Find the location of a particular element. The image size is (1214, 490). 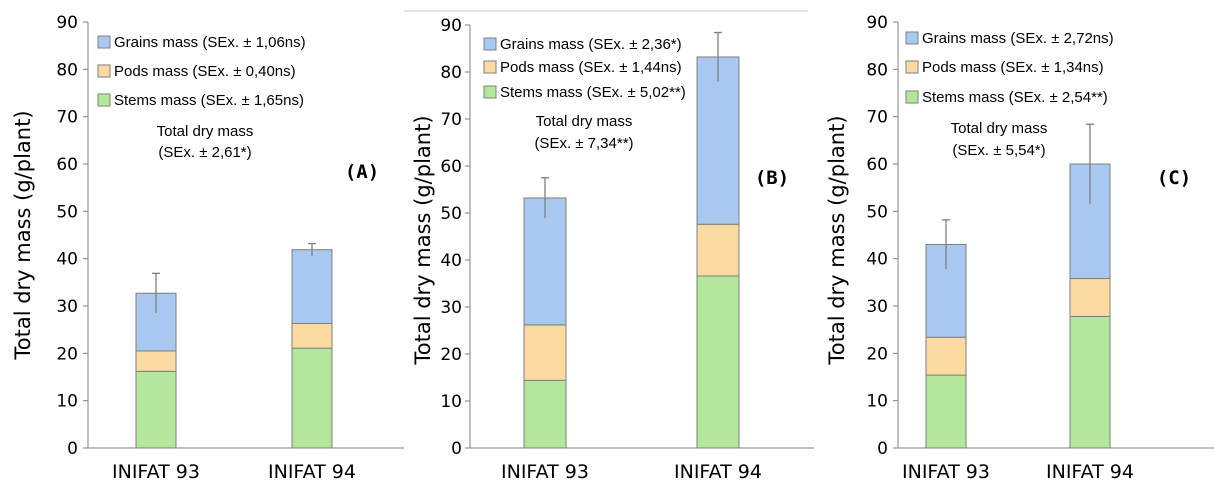

panel-label: (C) is located at coordinates (1174, 178).